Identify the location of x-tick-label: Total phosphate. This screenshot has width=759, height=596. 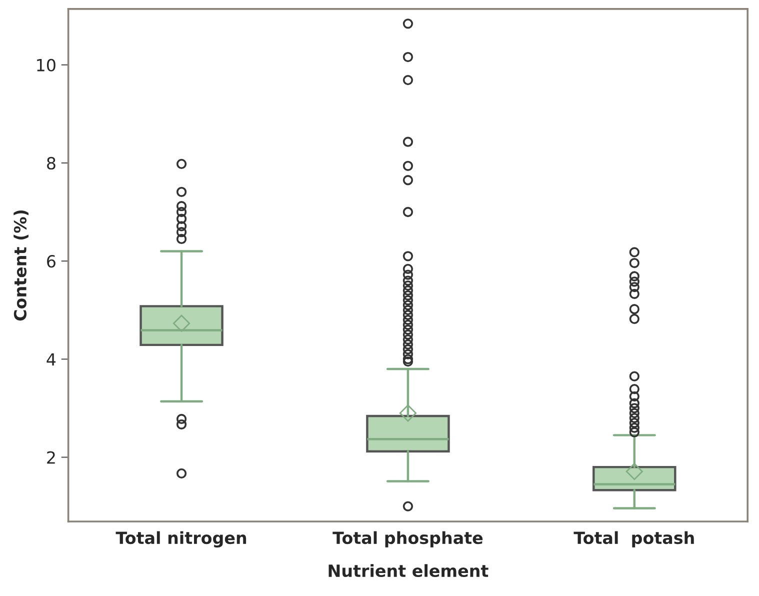
(407, 539).